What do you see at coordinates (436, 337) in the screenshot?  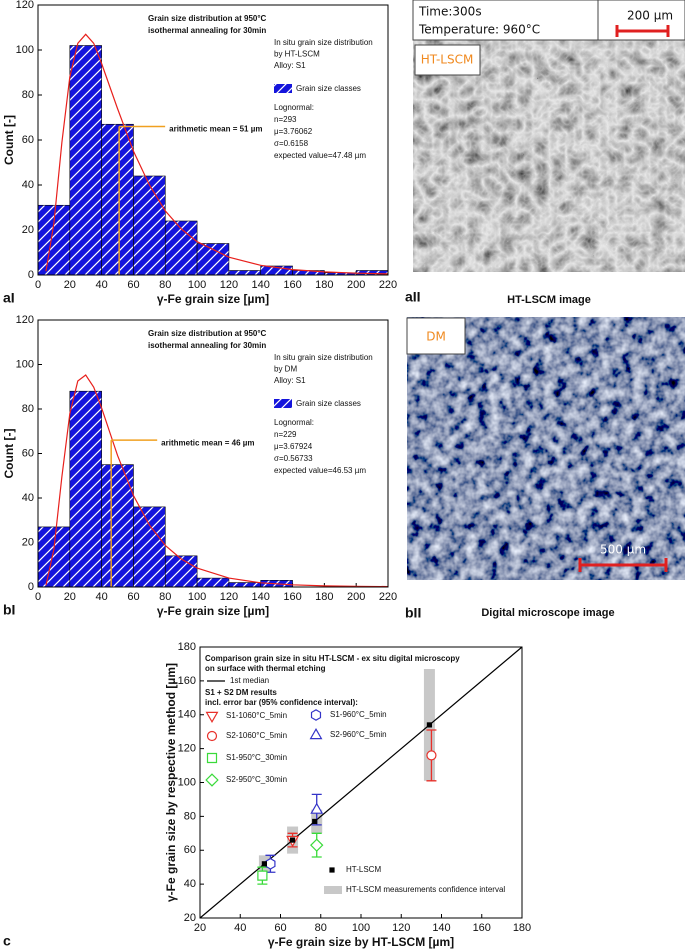 I see `badge: DM` at bounding box center [436, 337].